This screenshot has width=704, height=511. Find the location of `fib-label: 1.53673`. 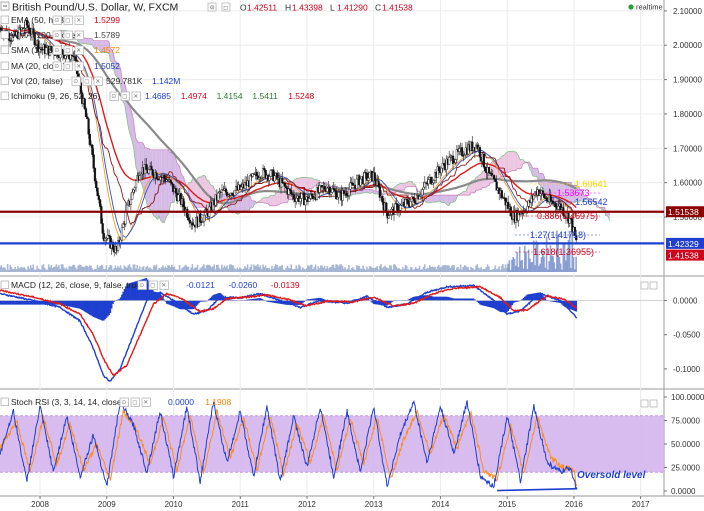

fib-label: 1.53673 is located at coordinates (573, 193).